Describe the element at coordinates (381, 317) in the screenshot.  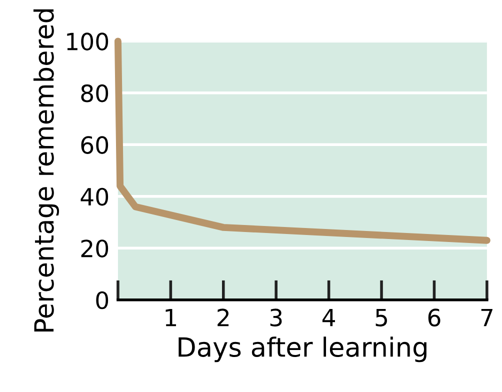
I see `x-tick-label: 5` at that location.